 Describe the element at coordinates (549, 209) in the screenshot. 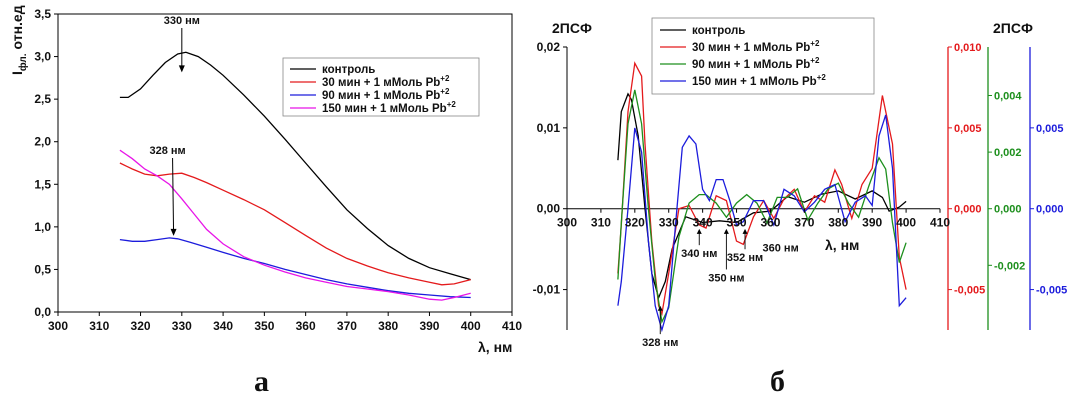

I see `chart-b-y-tick-label: 0,00` at that location.